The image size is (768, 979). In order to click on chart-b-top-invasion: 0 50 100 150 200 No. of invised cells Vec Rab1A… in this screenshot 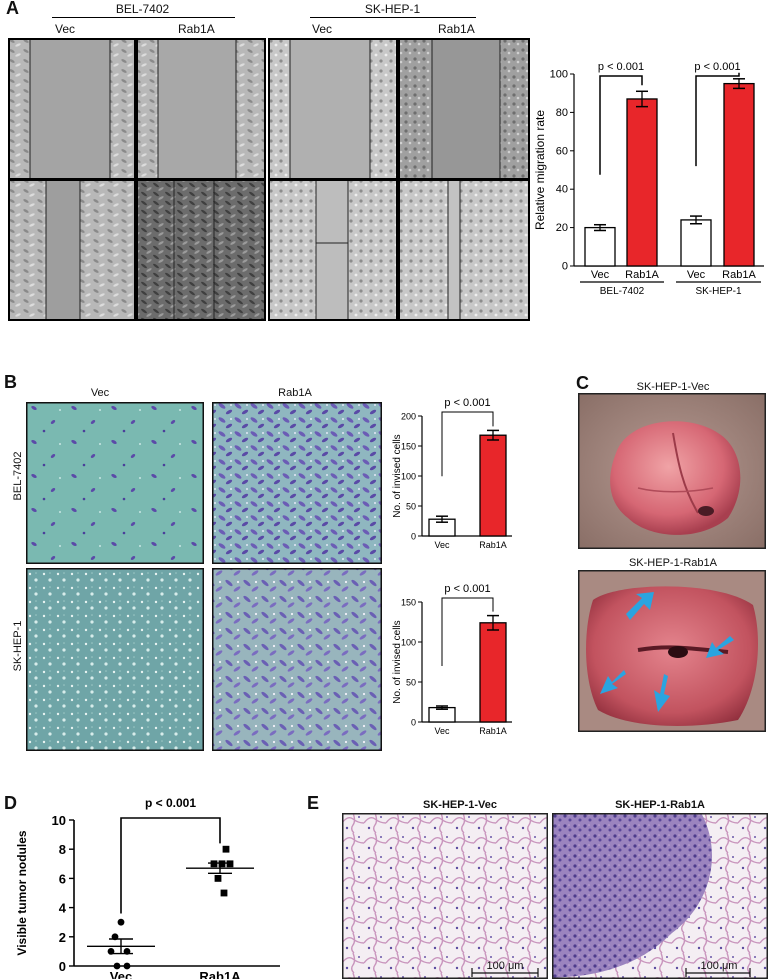, I will do `click(452, 473)`.